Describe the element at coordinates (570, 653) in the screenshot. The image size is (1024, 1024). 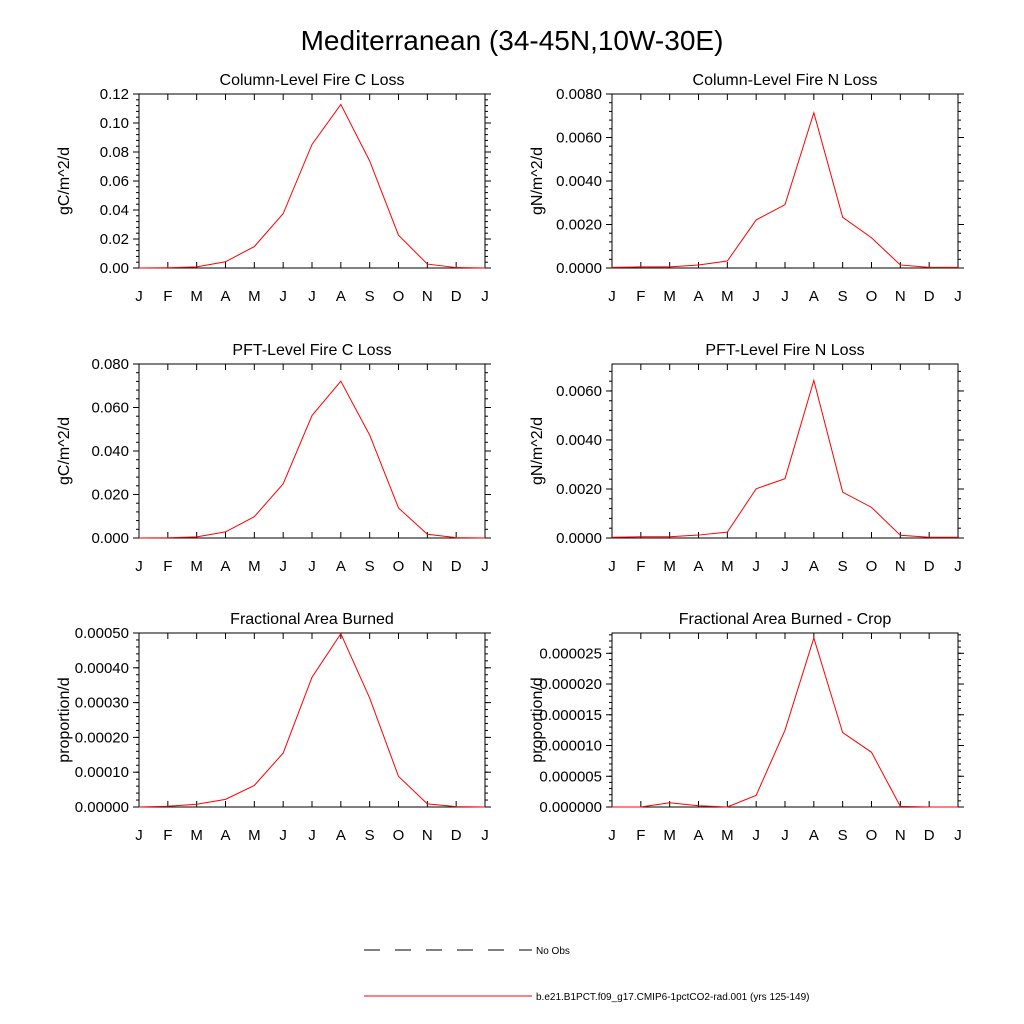
I see `y-tick-label: 0.000025` at that location.